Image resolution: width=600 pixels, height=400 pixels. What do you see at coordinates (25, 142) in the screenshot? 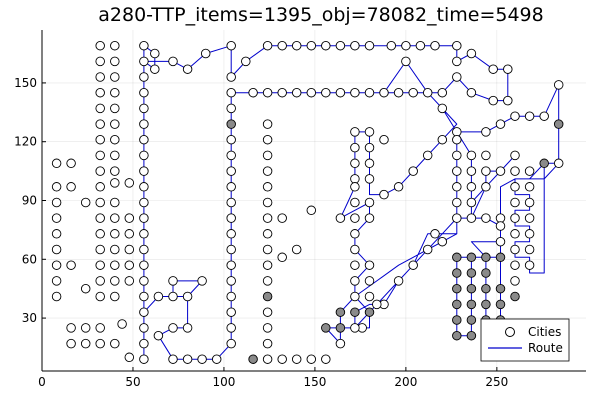
I see `y-tick-label: 120` at bounding box center [25, 142].